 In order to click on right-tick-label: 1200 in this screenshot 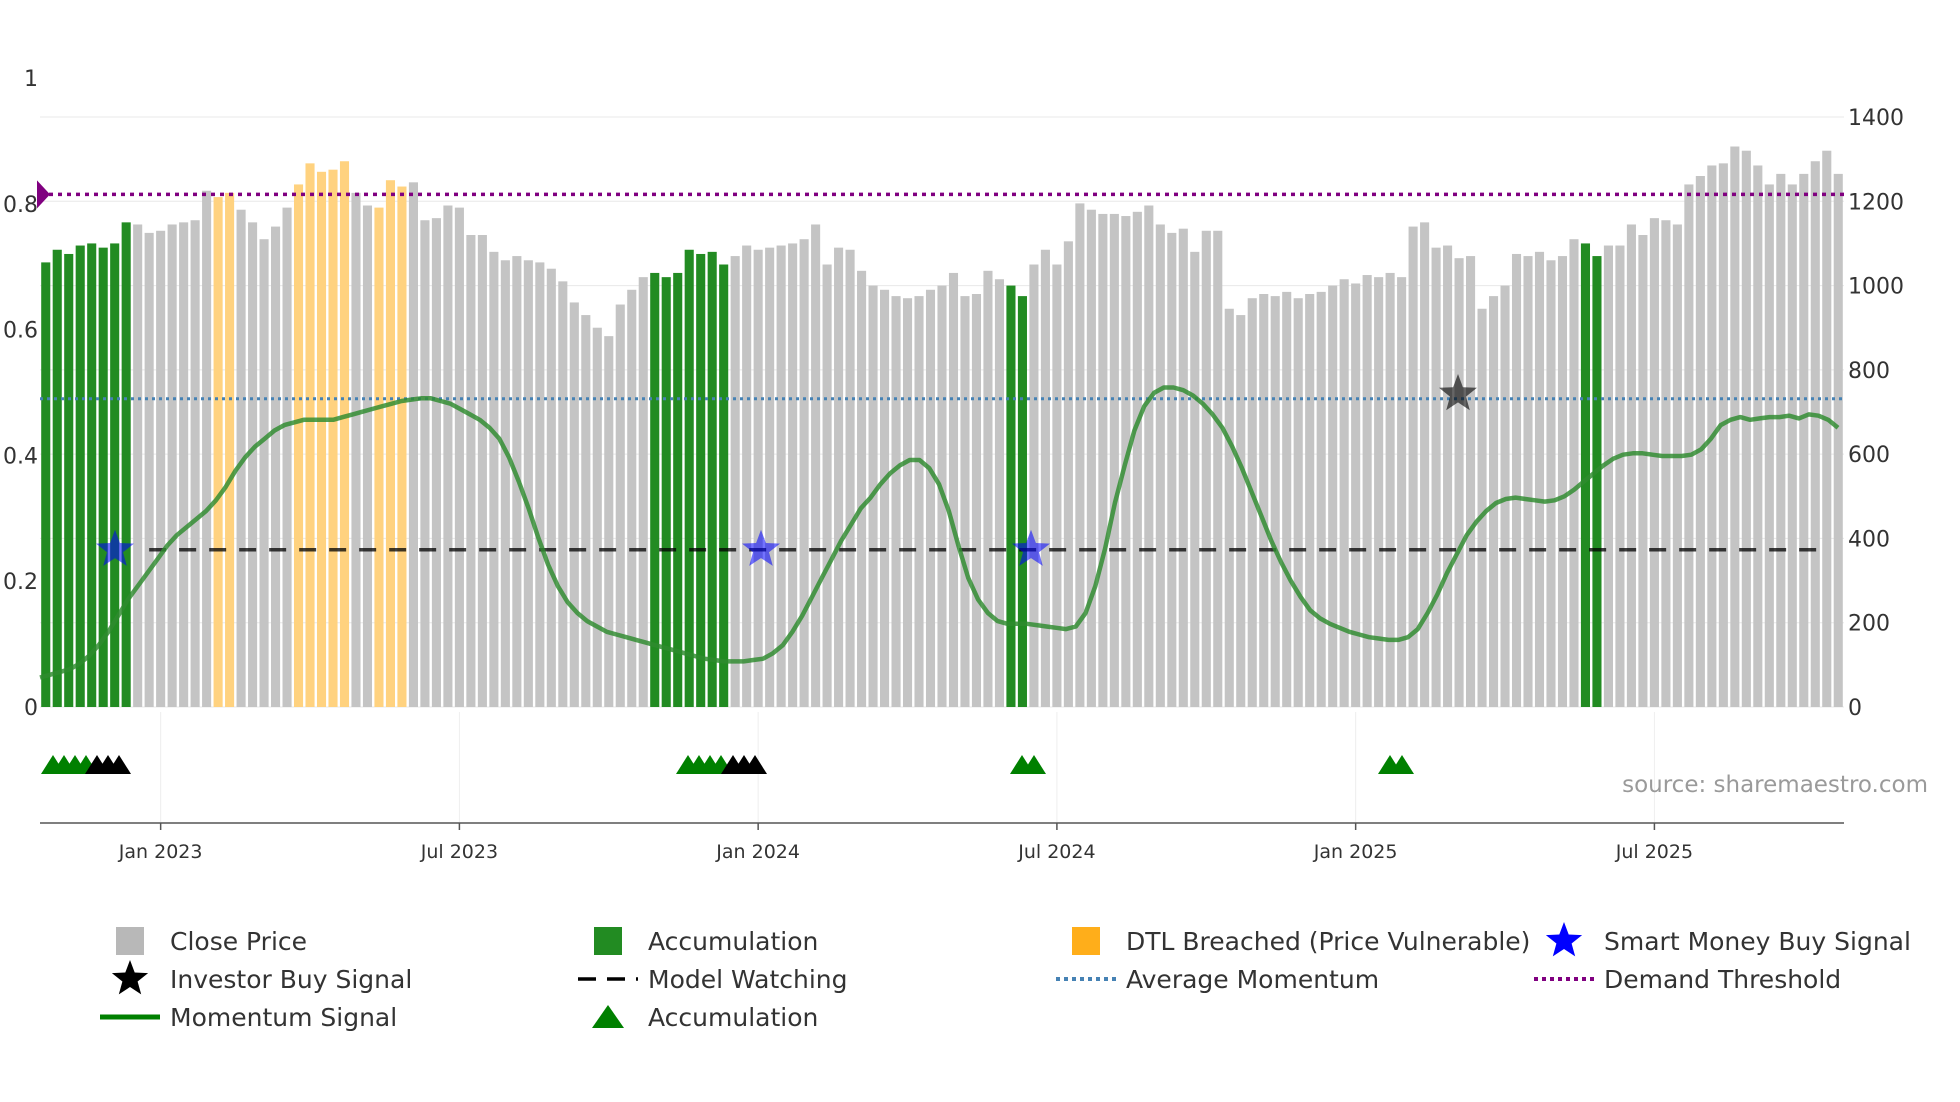, I will do `click(1876, 202)`.